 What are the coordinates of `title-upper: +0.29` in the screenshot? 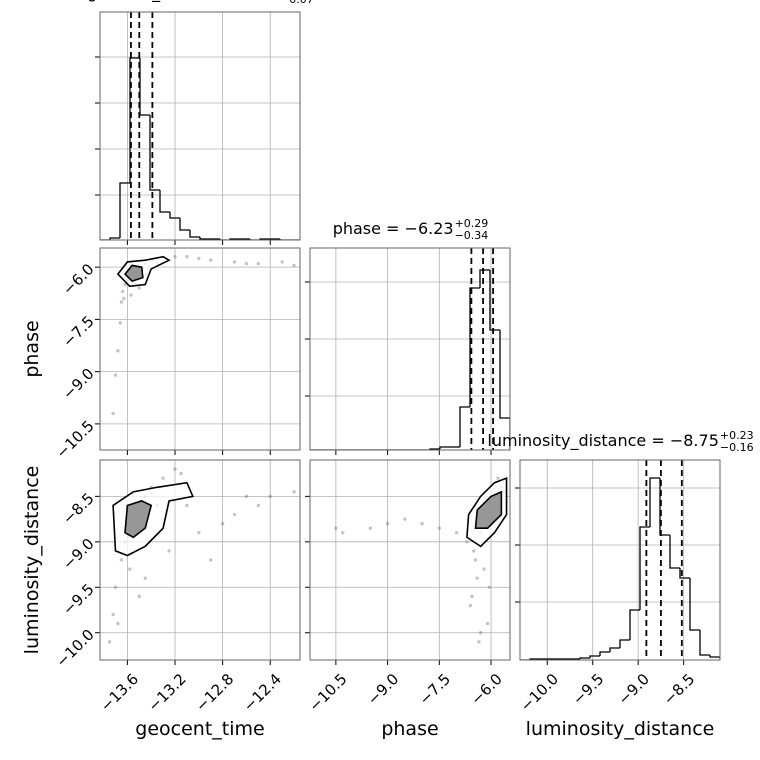 It's located at (472, 223).